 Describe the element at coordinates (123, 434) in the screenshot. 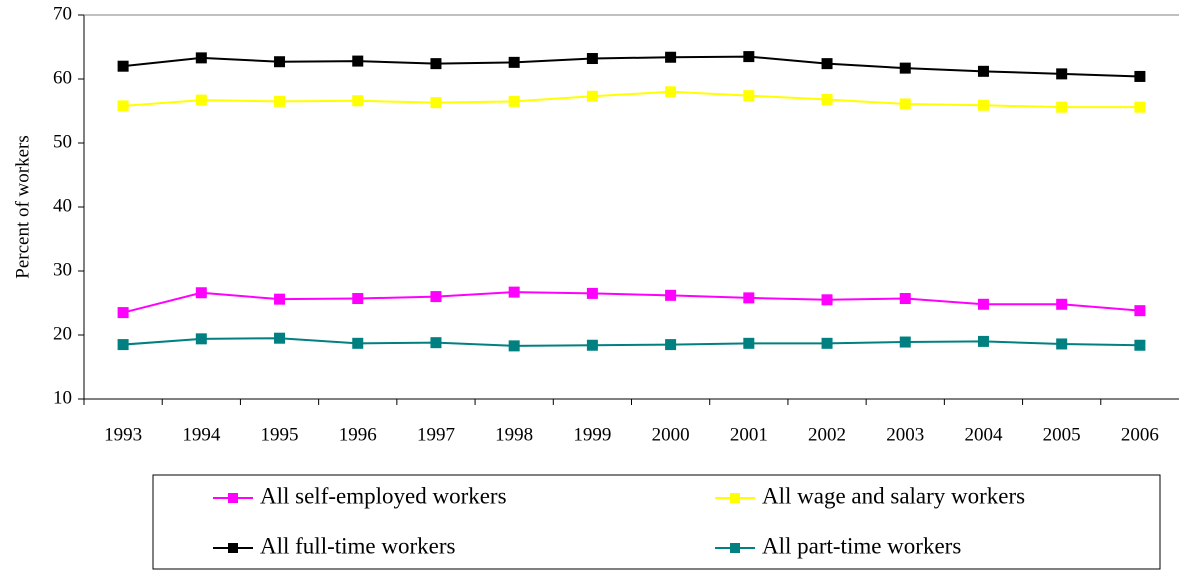

I see `x-tick-label: 1993` at that location.